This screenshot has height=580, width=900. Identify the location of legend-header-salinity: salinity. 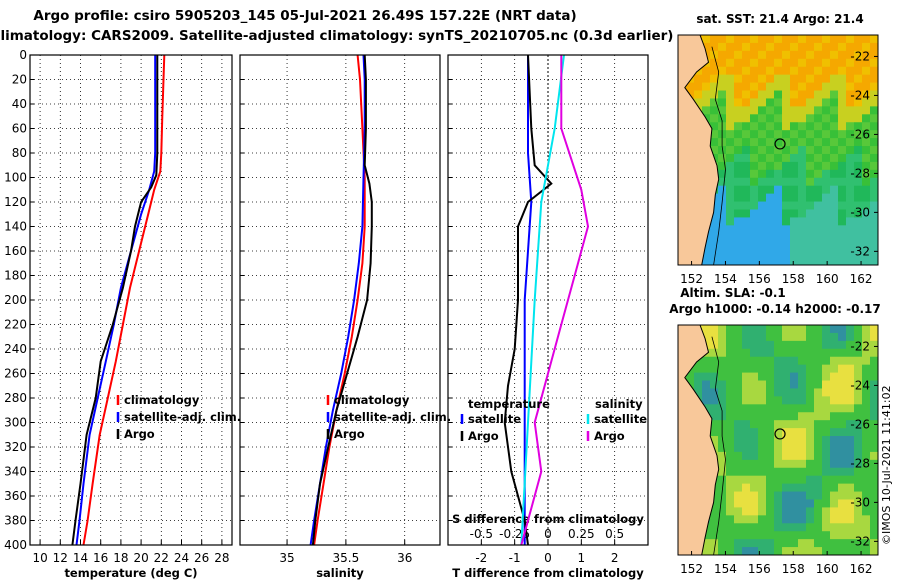
(619, 404).